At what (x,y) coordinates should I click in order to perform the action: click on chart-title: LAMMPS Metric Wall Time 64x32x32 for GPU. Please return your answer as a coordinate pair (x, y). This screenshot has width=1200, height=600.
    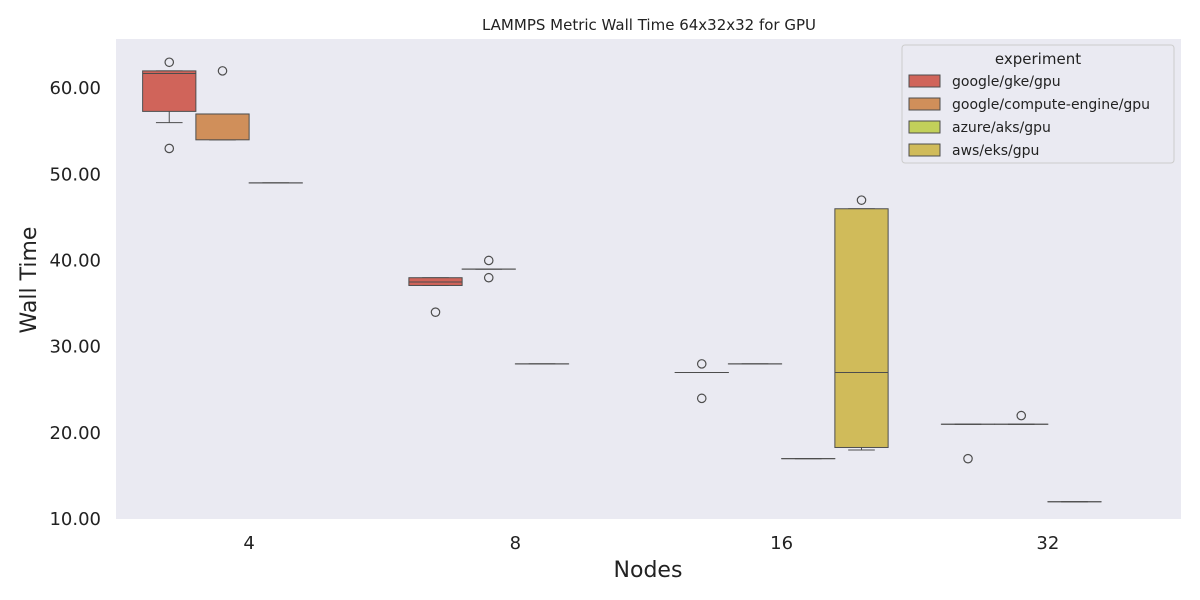
    Looking at the image, I should click on (649, 25).